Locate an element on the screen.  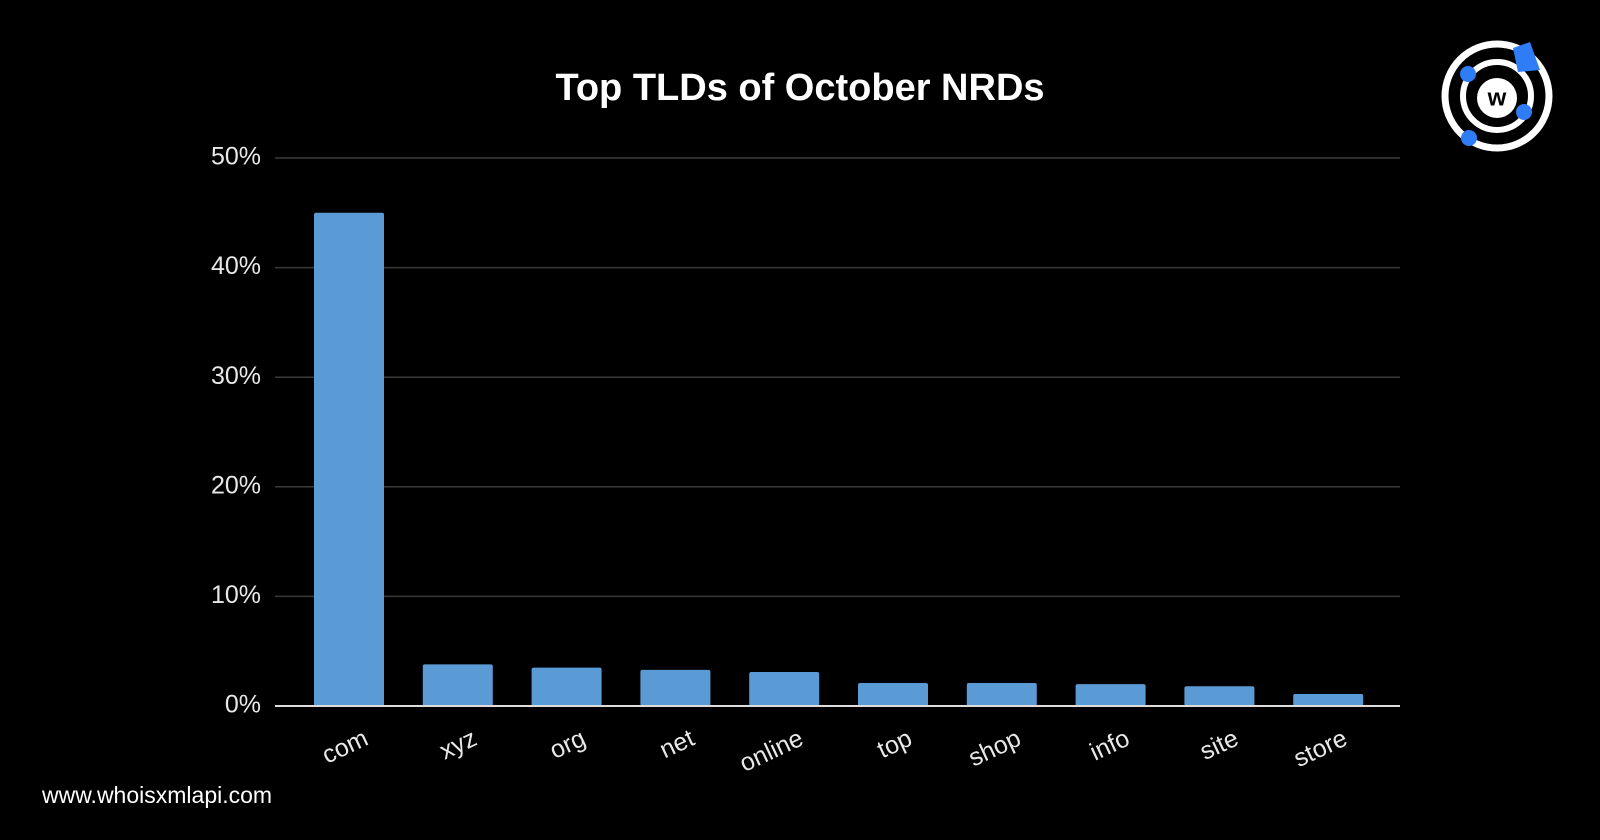
footer-url: www.whoisxmlapi.com is located at coordinates (156, 795).